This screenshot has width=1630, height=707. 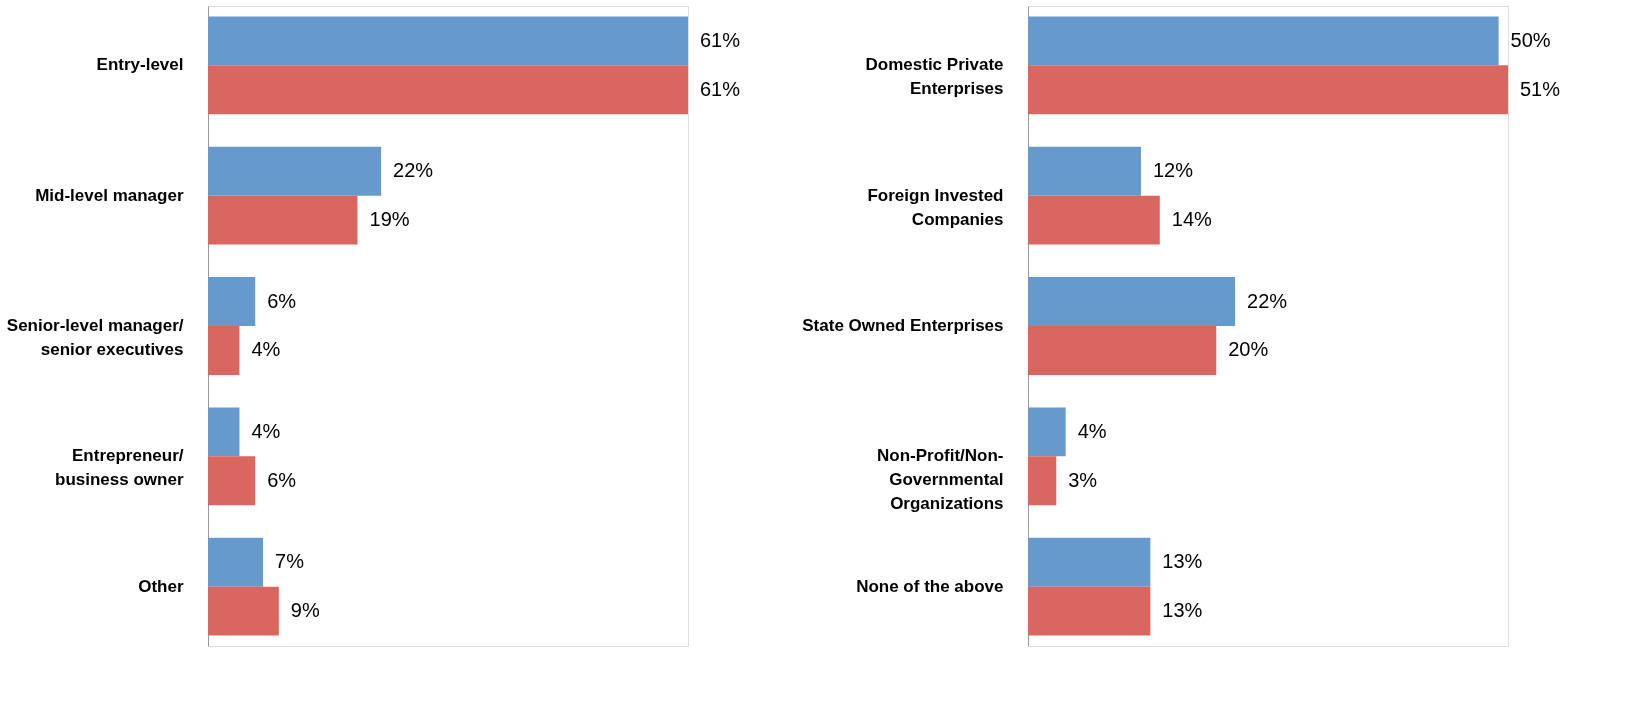 What do you see at coordinates (930, 586) in the screenshot?
I see `y-tick-label: None of the above` at bounding box center [930, 586].